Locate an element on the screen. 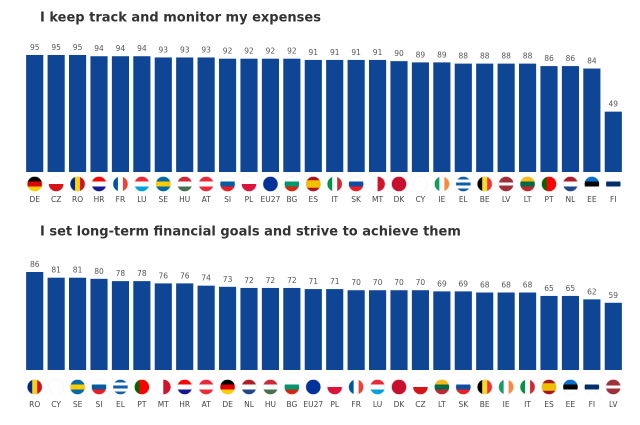 The width and height of the screenshot is (640, 425). x-tick-label: AT is located at coordinates (207, 199).